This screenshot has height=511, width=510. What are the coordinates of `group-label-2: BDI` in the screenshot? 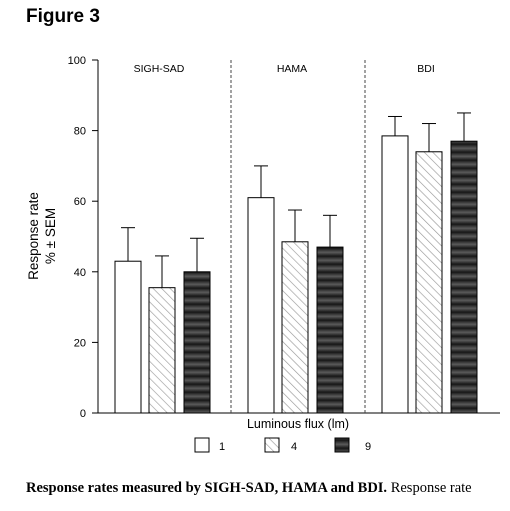 It's located at (426, 69).